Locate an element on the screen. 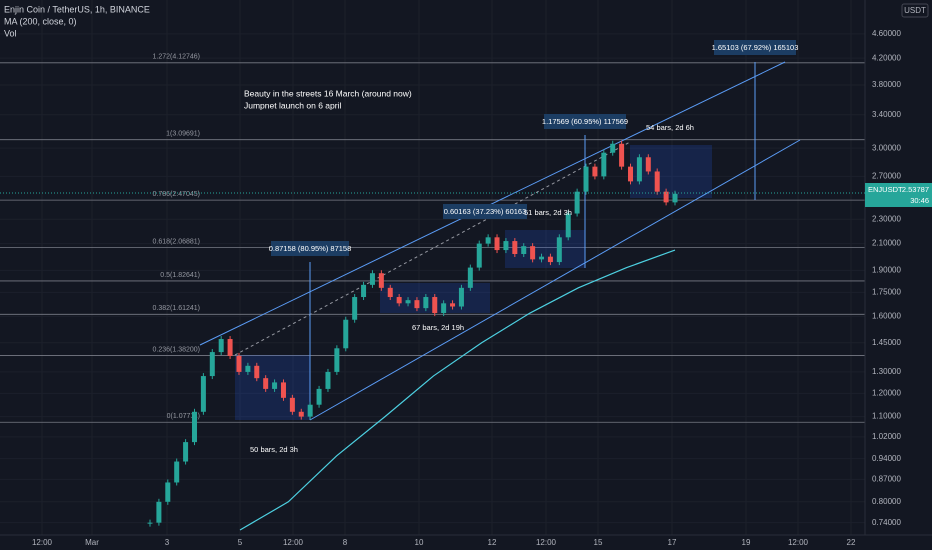 The height and width of the screenshot is (550, 932). currency-button is located at coordinates (915, 10).